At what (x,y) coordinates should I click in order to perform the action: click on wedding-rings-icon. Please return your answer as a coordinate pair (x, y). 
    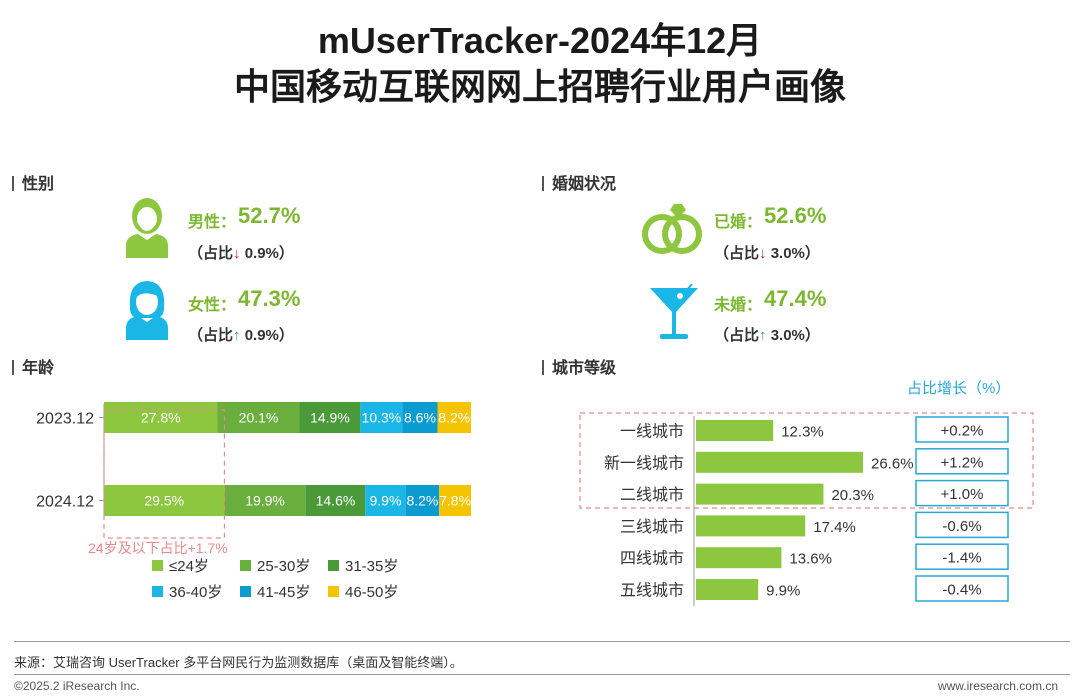
    Looking at the image, I should click on (672, 229).